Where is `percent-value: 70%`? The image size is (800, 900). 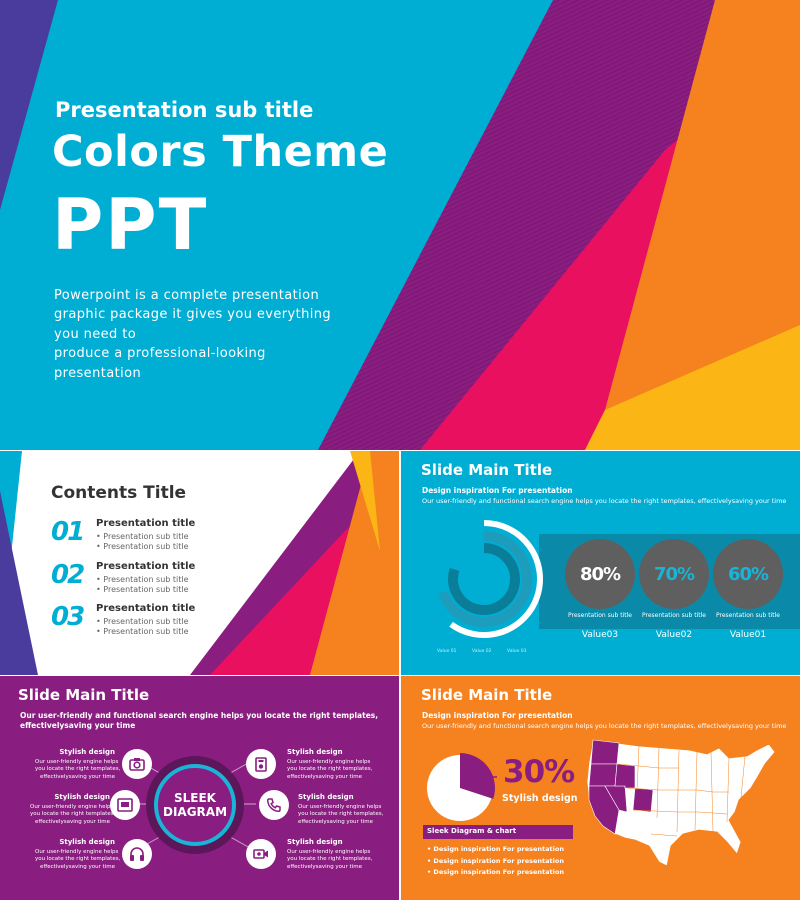
percent-value: 70% is located at coordinates (674, 574).